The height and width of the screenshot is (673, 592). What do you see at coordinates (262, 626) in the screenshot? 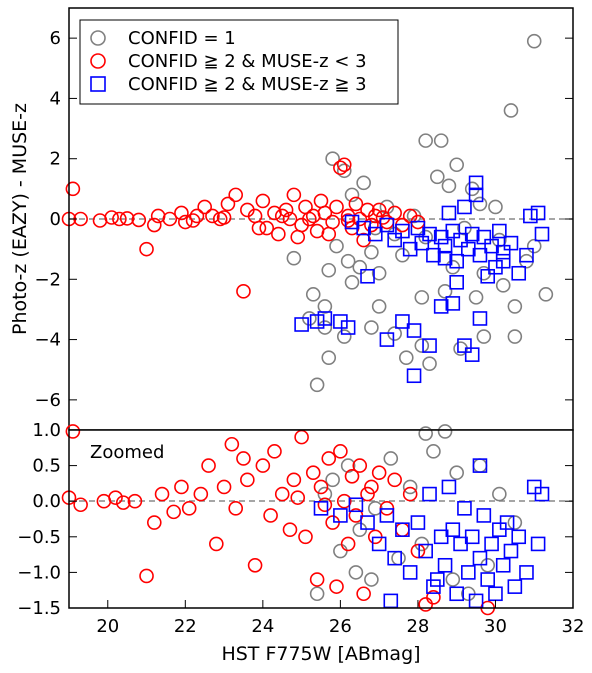
I see `xtick-label: 24` at bounding box center [262, 626].